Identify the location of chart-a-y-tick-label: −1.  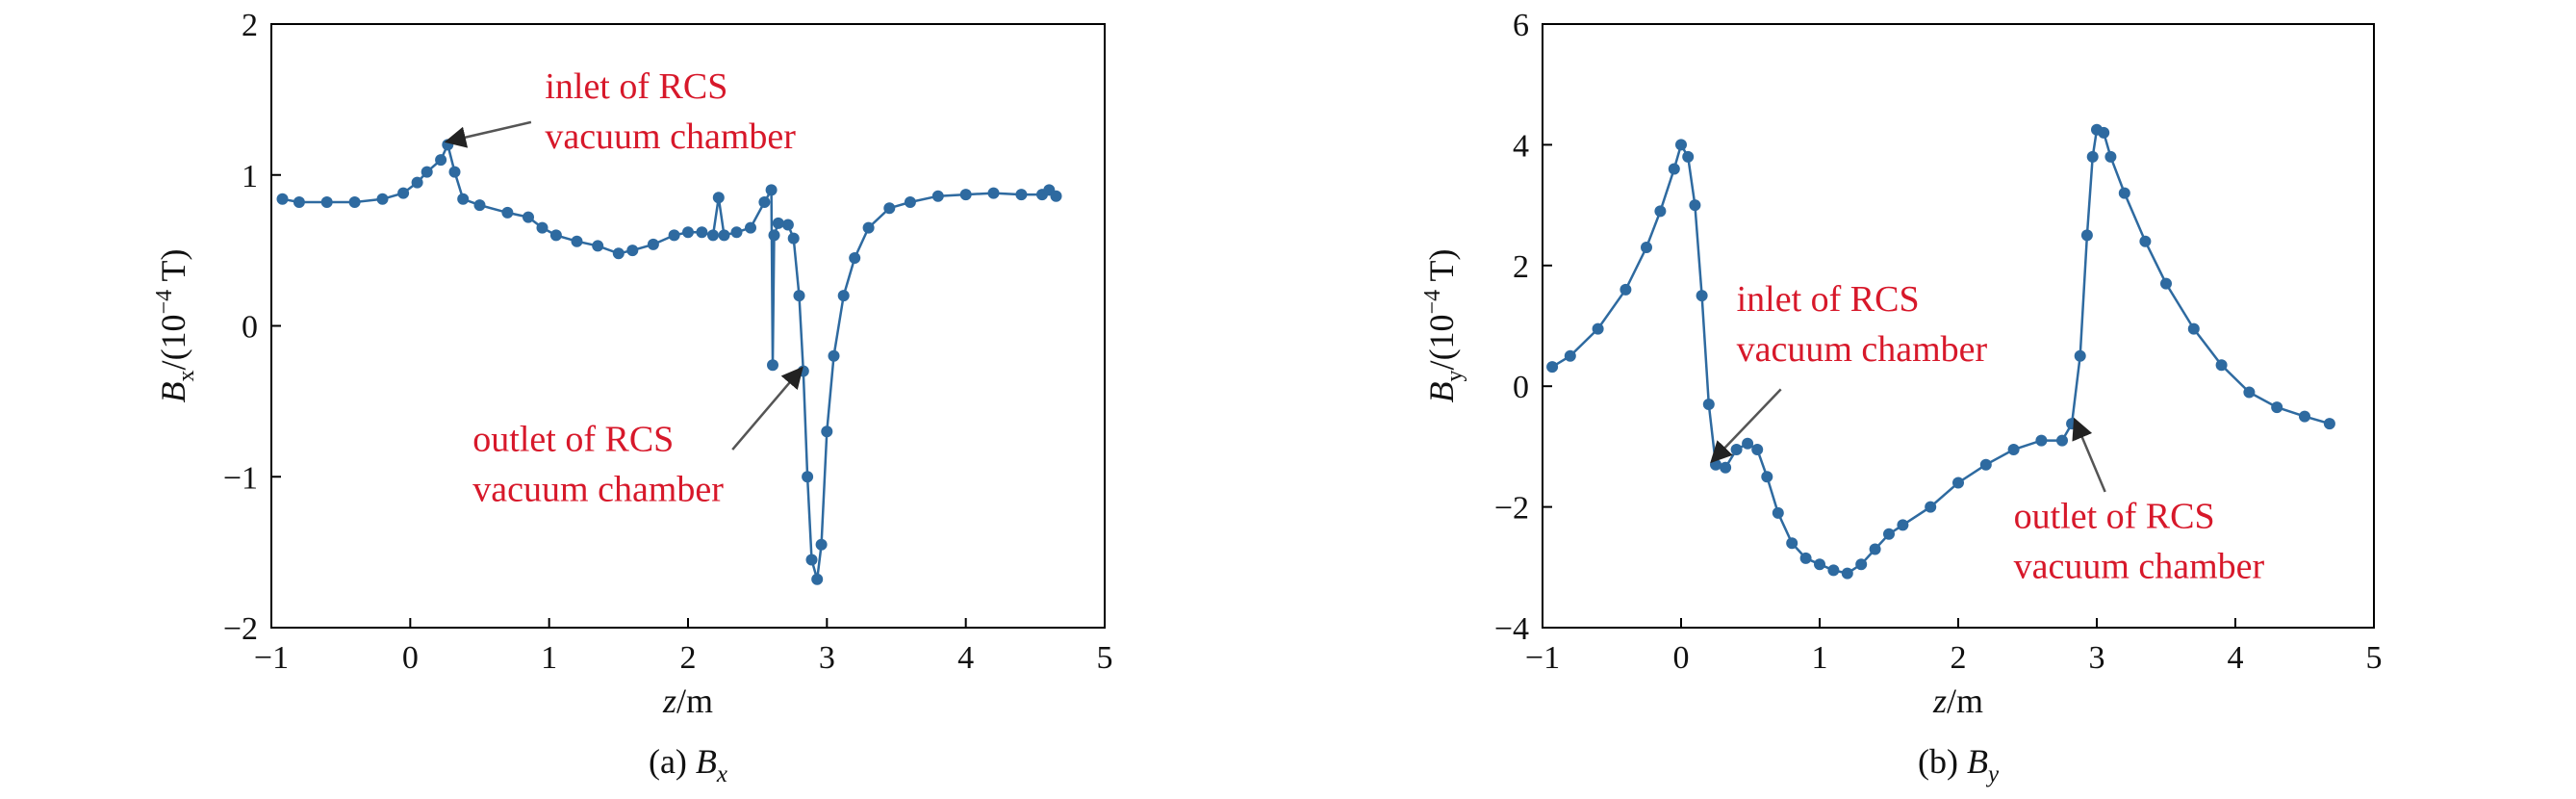
(240, 478).